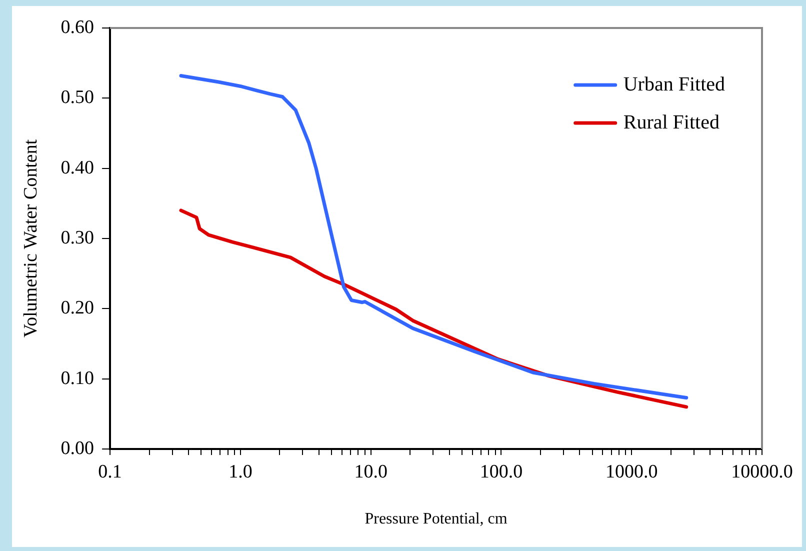 Image resolution: width=806 pixels, height=551 pixels. Describe the element at coordinates (240, 471) in the screenshot. I see `x-tick-label: 1.0` at that location.